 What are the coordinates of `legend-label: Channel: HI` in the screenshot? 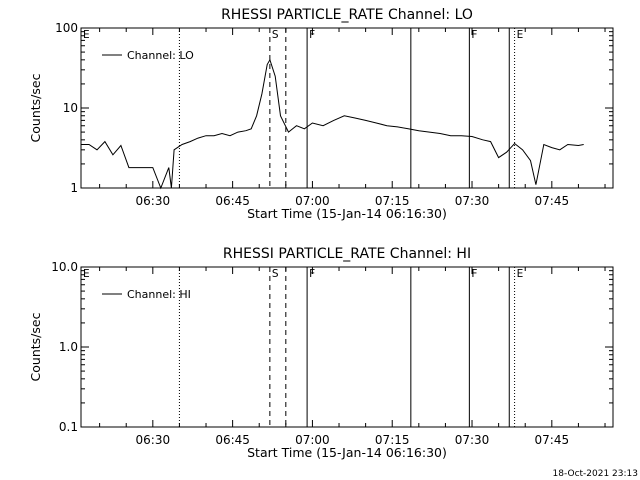 It's located at (159, 294).